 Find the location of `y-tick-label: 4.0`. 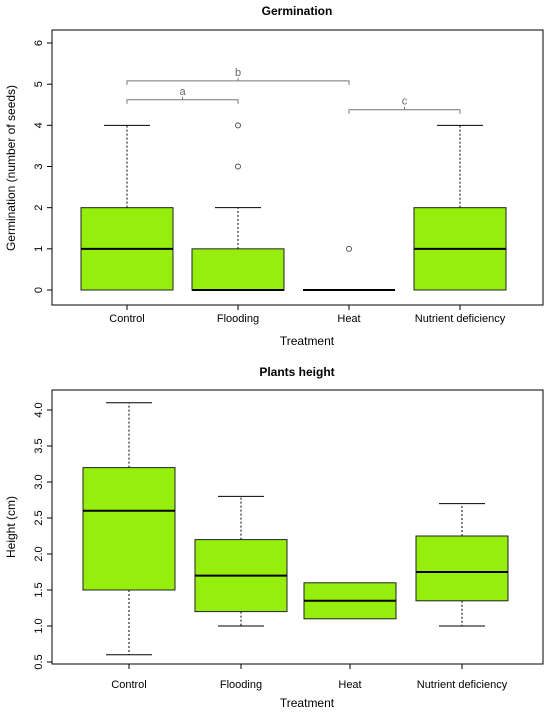

y-tick-label: 4.0 is located at coordinates (39, 409).